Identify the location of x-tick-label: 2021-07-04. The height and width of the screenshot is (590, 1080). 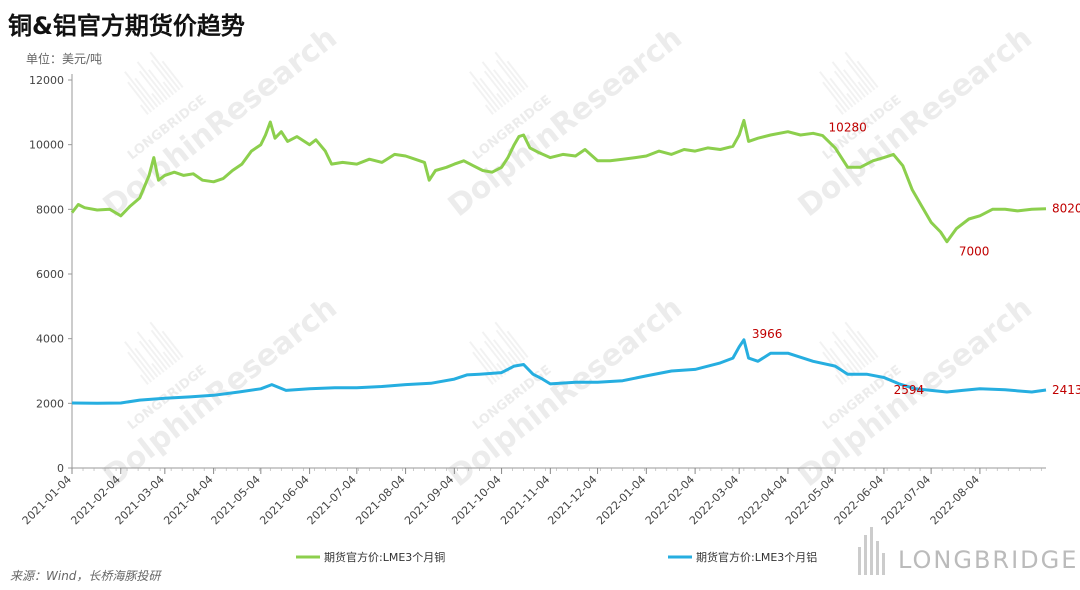
(332, 500).